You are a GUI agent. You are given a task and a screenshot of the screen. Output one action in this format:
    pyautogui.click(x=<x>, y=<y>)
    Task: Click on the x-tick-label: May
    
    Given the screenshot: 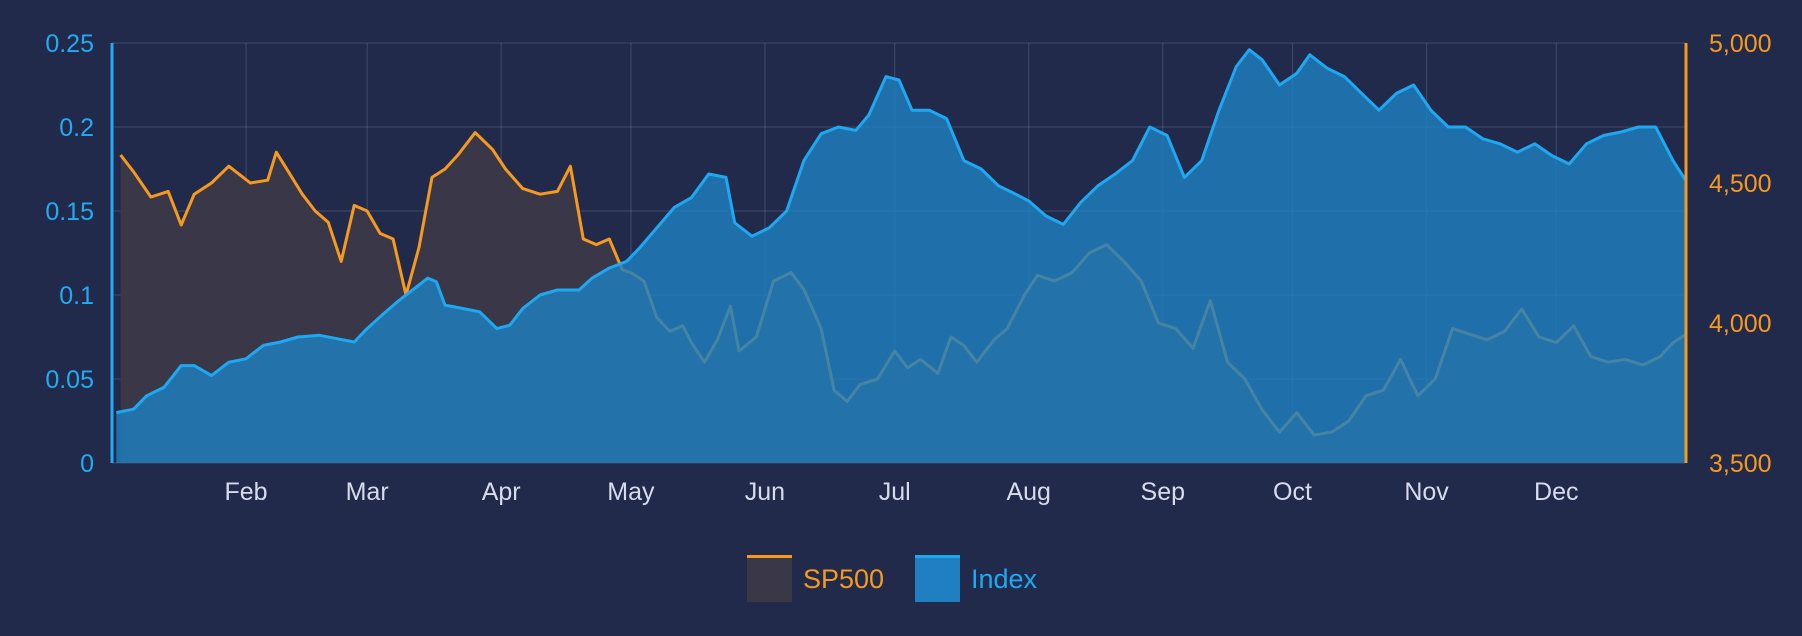 What is the action you would take?
    pyautogui.click(x=631, y=492)
    